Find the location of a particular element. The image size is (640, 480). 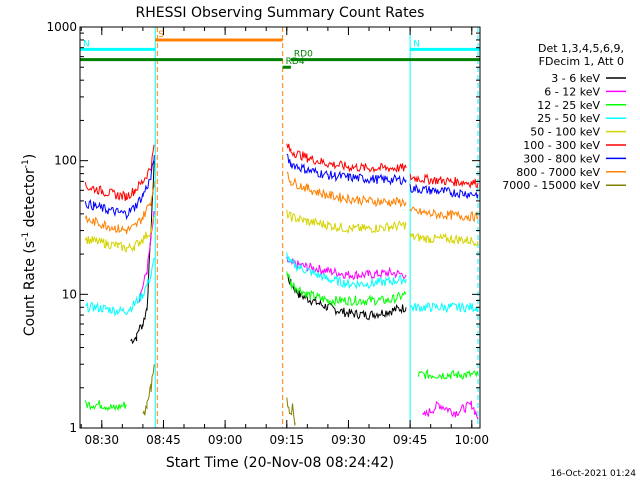

flag-label: RD4 is located at coordinates (295, 62).